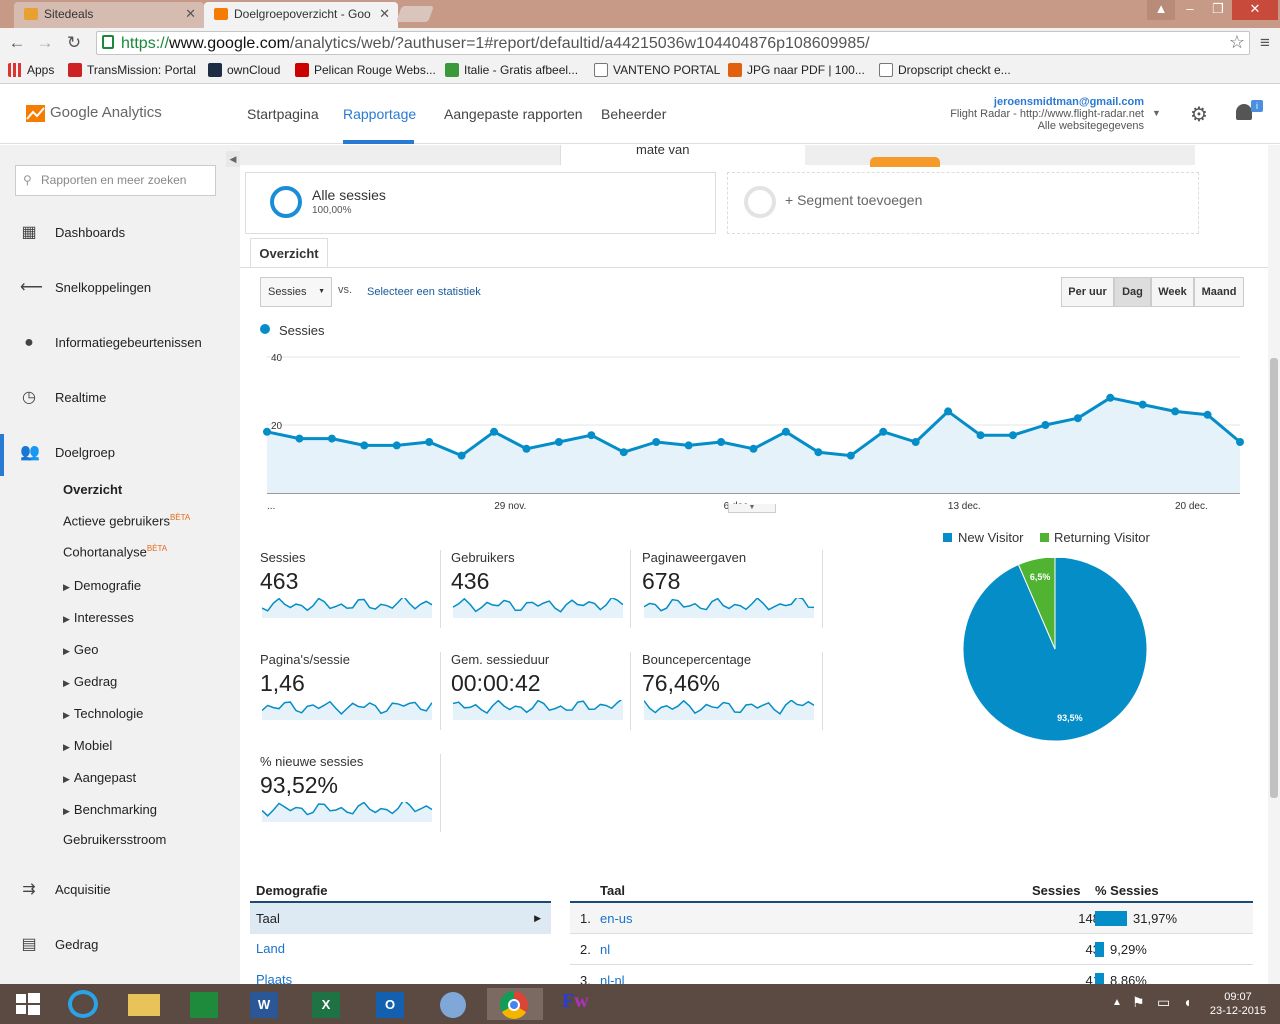 This screenshot has height=1024, width=1280. What do you see at coordinates (480, 203) in the screenshot?
I see `segment-all-sessions: Alle sessies 100,00%` at bounding box center [480, 203].